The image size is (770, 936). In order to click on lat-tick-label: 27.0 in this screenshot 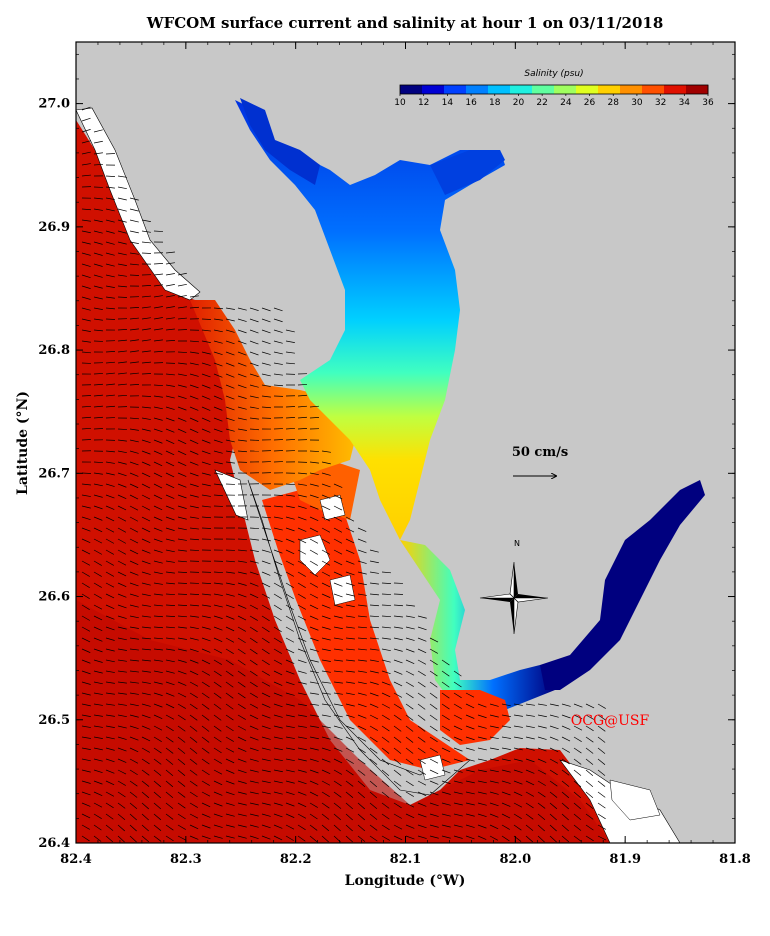, I will do `click(54, 104)`.